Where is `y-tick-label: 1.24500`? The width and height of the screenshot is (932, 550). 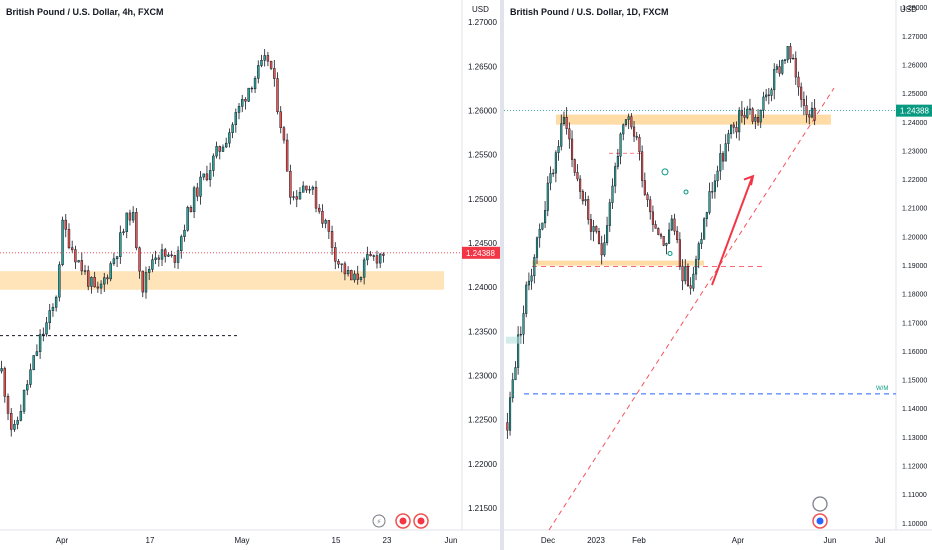
y-tick-label: 1.24500 is located at coordinates (482, 243).